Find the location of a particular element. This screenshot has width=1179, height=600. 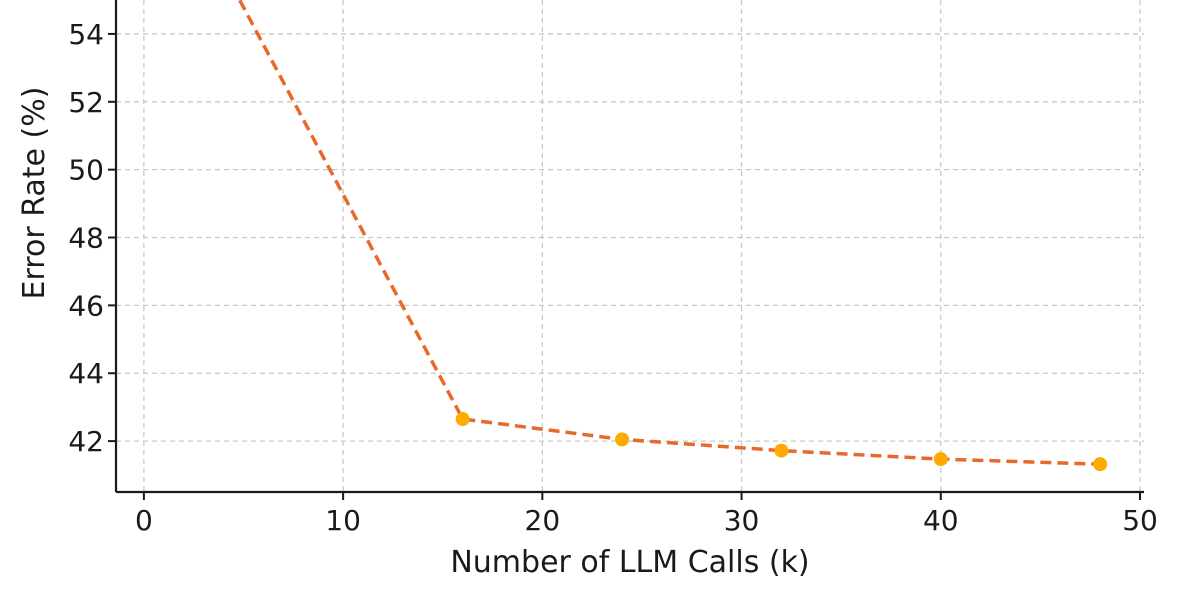

y-tick-label-46: 46 is located at coordinates (86, 305).